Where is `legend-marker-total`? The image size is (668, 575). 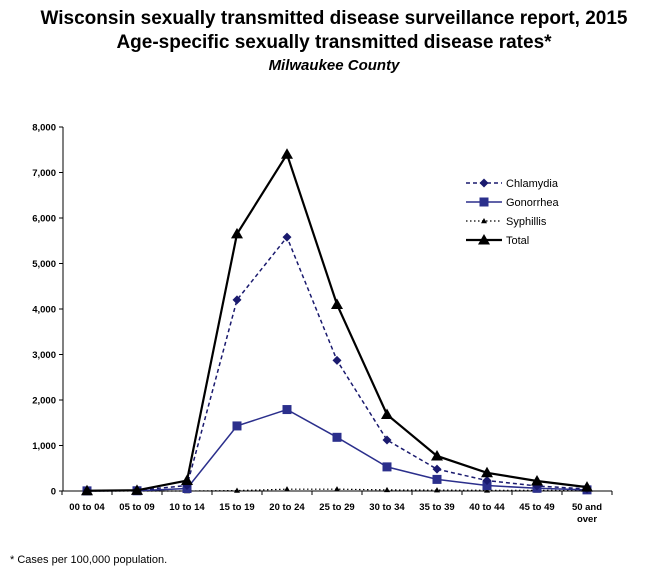
legend-marker-total is located at coordinates (484, 239).